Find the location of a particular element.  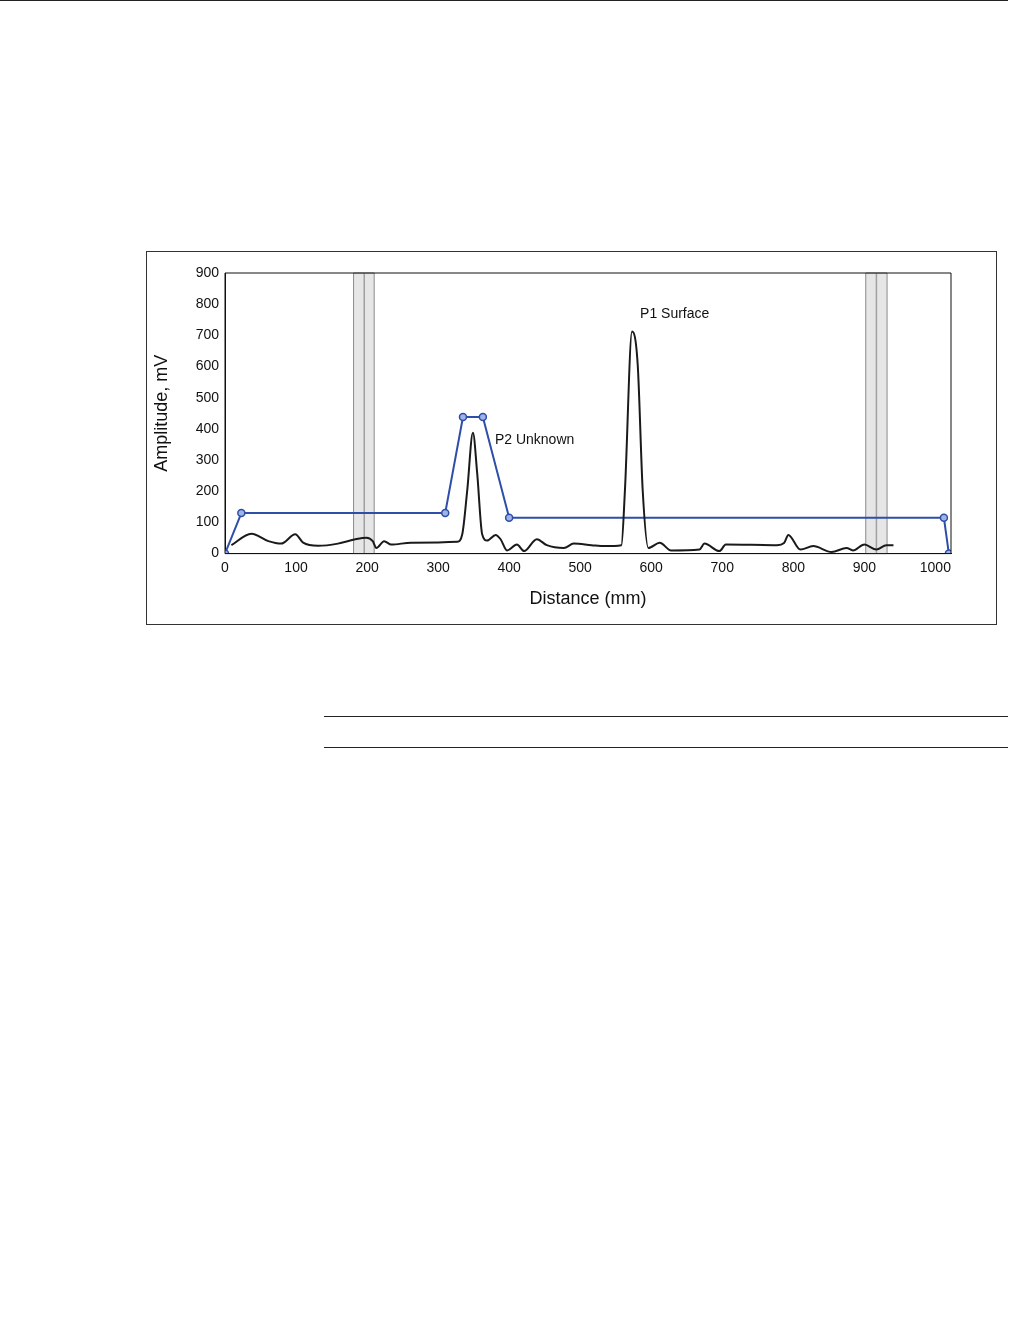

x-tick-label: 200 is located at coordinates (367, 566).